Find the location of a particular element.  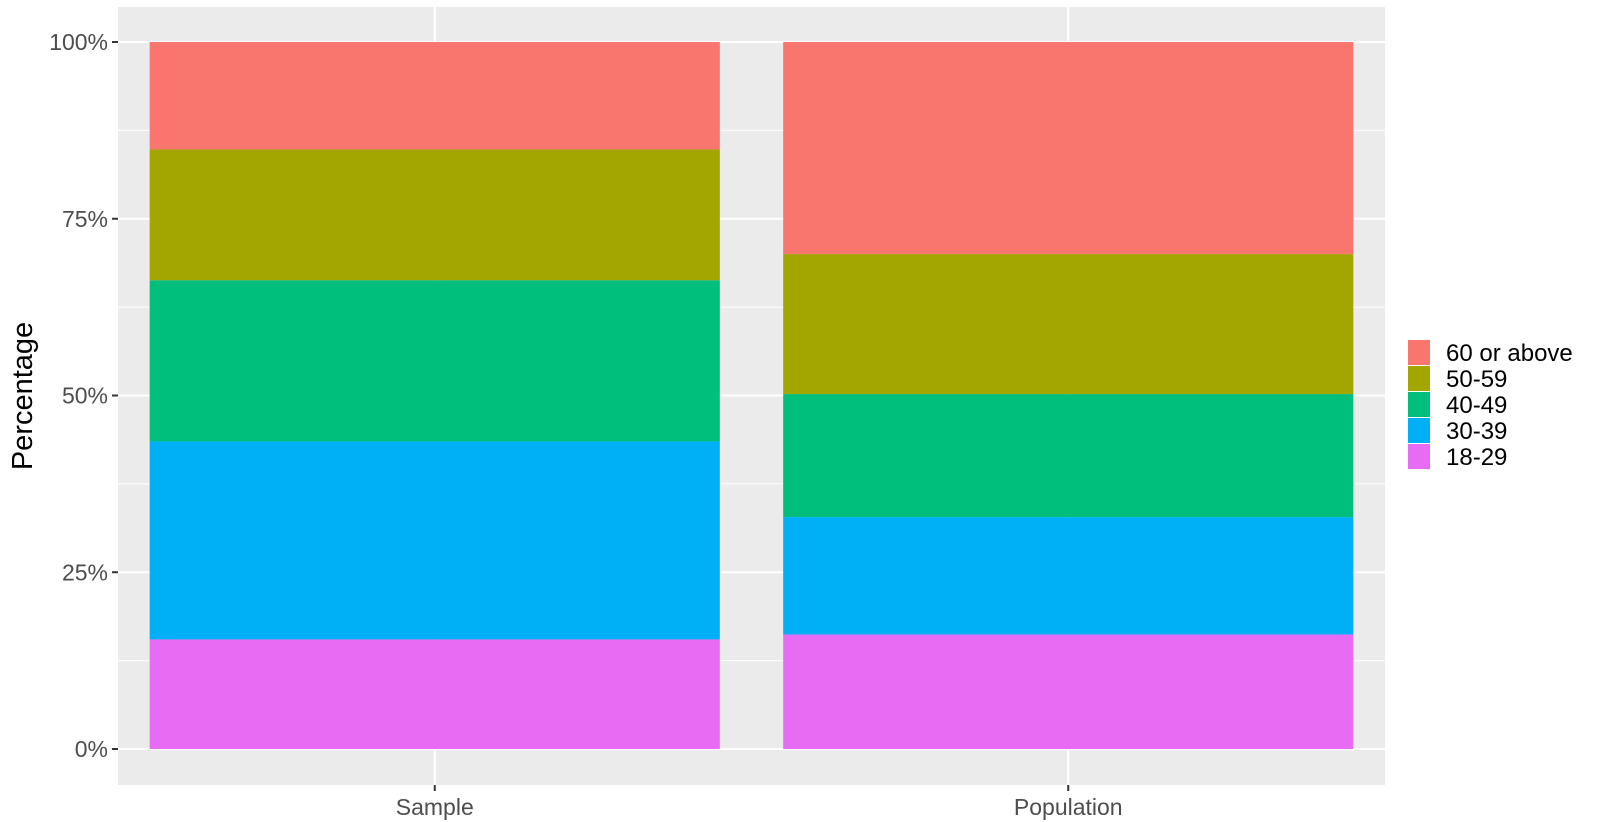

bar-segment-sample-60-or-above is located at coordinates (434, 96).